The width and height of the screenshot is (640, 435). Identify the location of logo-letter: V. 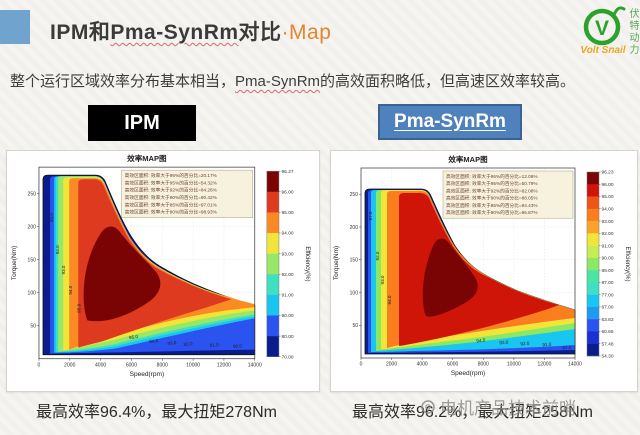
(602, 28).